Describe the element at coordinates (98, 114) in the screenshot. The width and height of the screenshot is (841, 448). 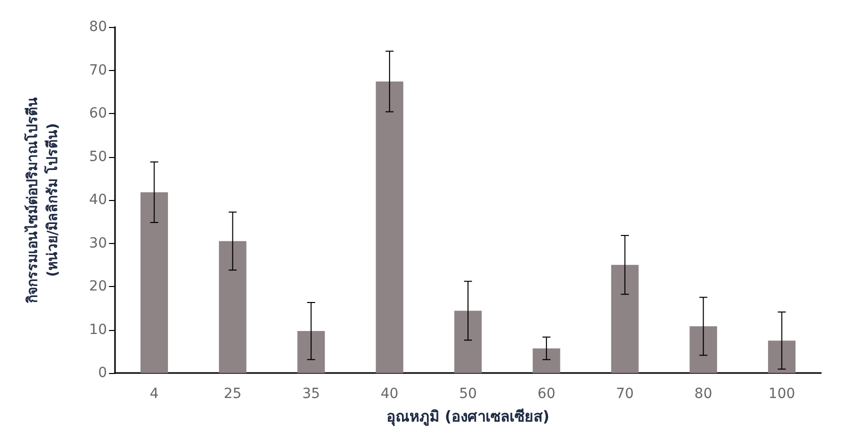
I see `y-tick-label: 60` at that location.